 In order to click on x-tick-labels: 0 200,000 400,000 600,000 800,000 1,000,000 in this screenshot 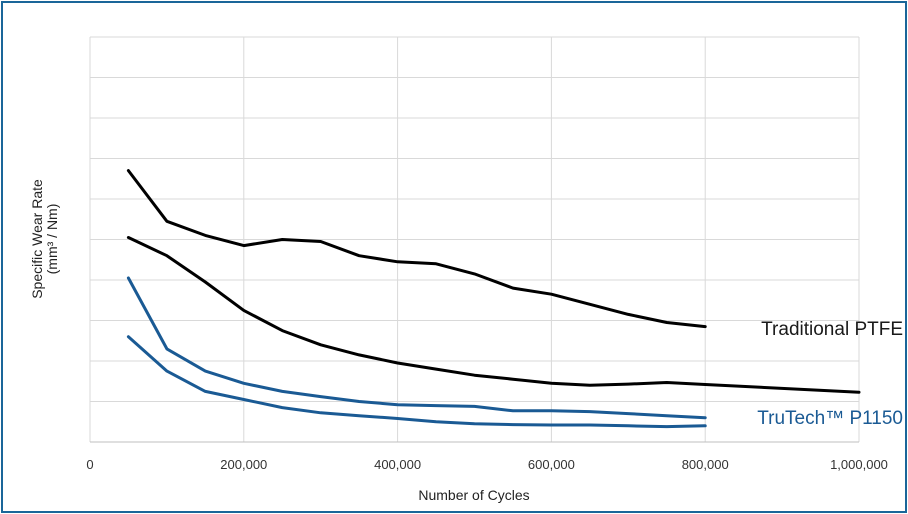, I will do `click(487, 464)`.